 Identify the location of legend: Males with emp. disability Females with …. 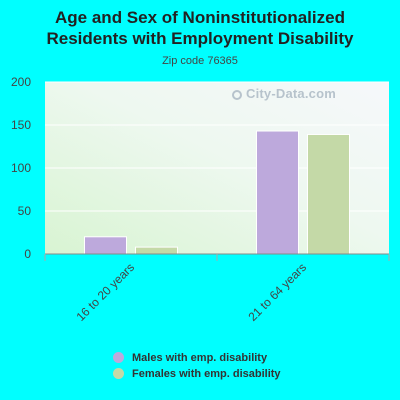
(197, 366).